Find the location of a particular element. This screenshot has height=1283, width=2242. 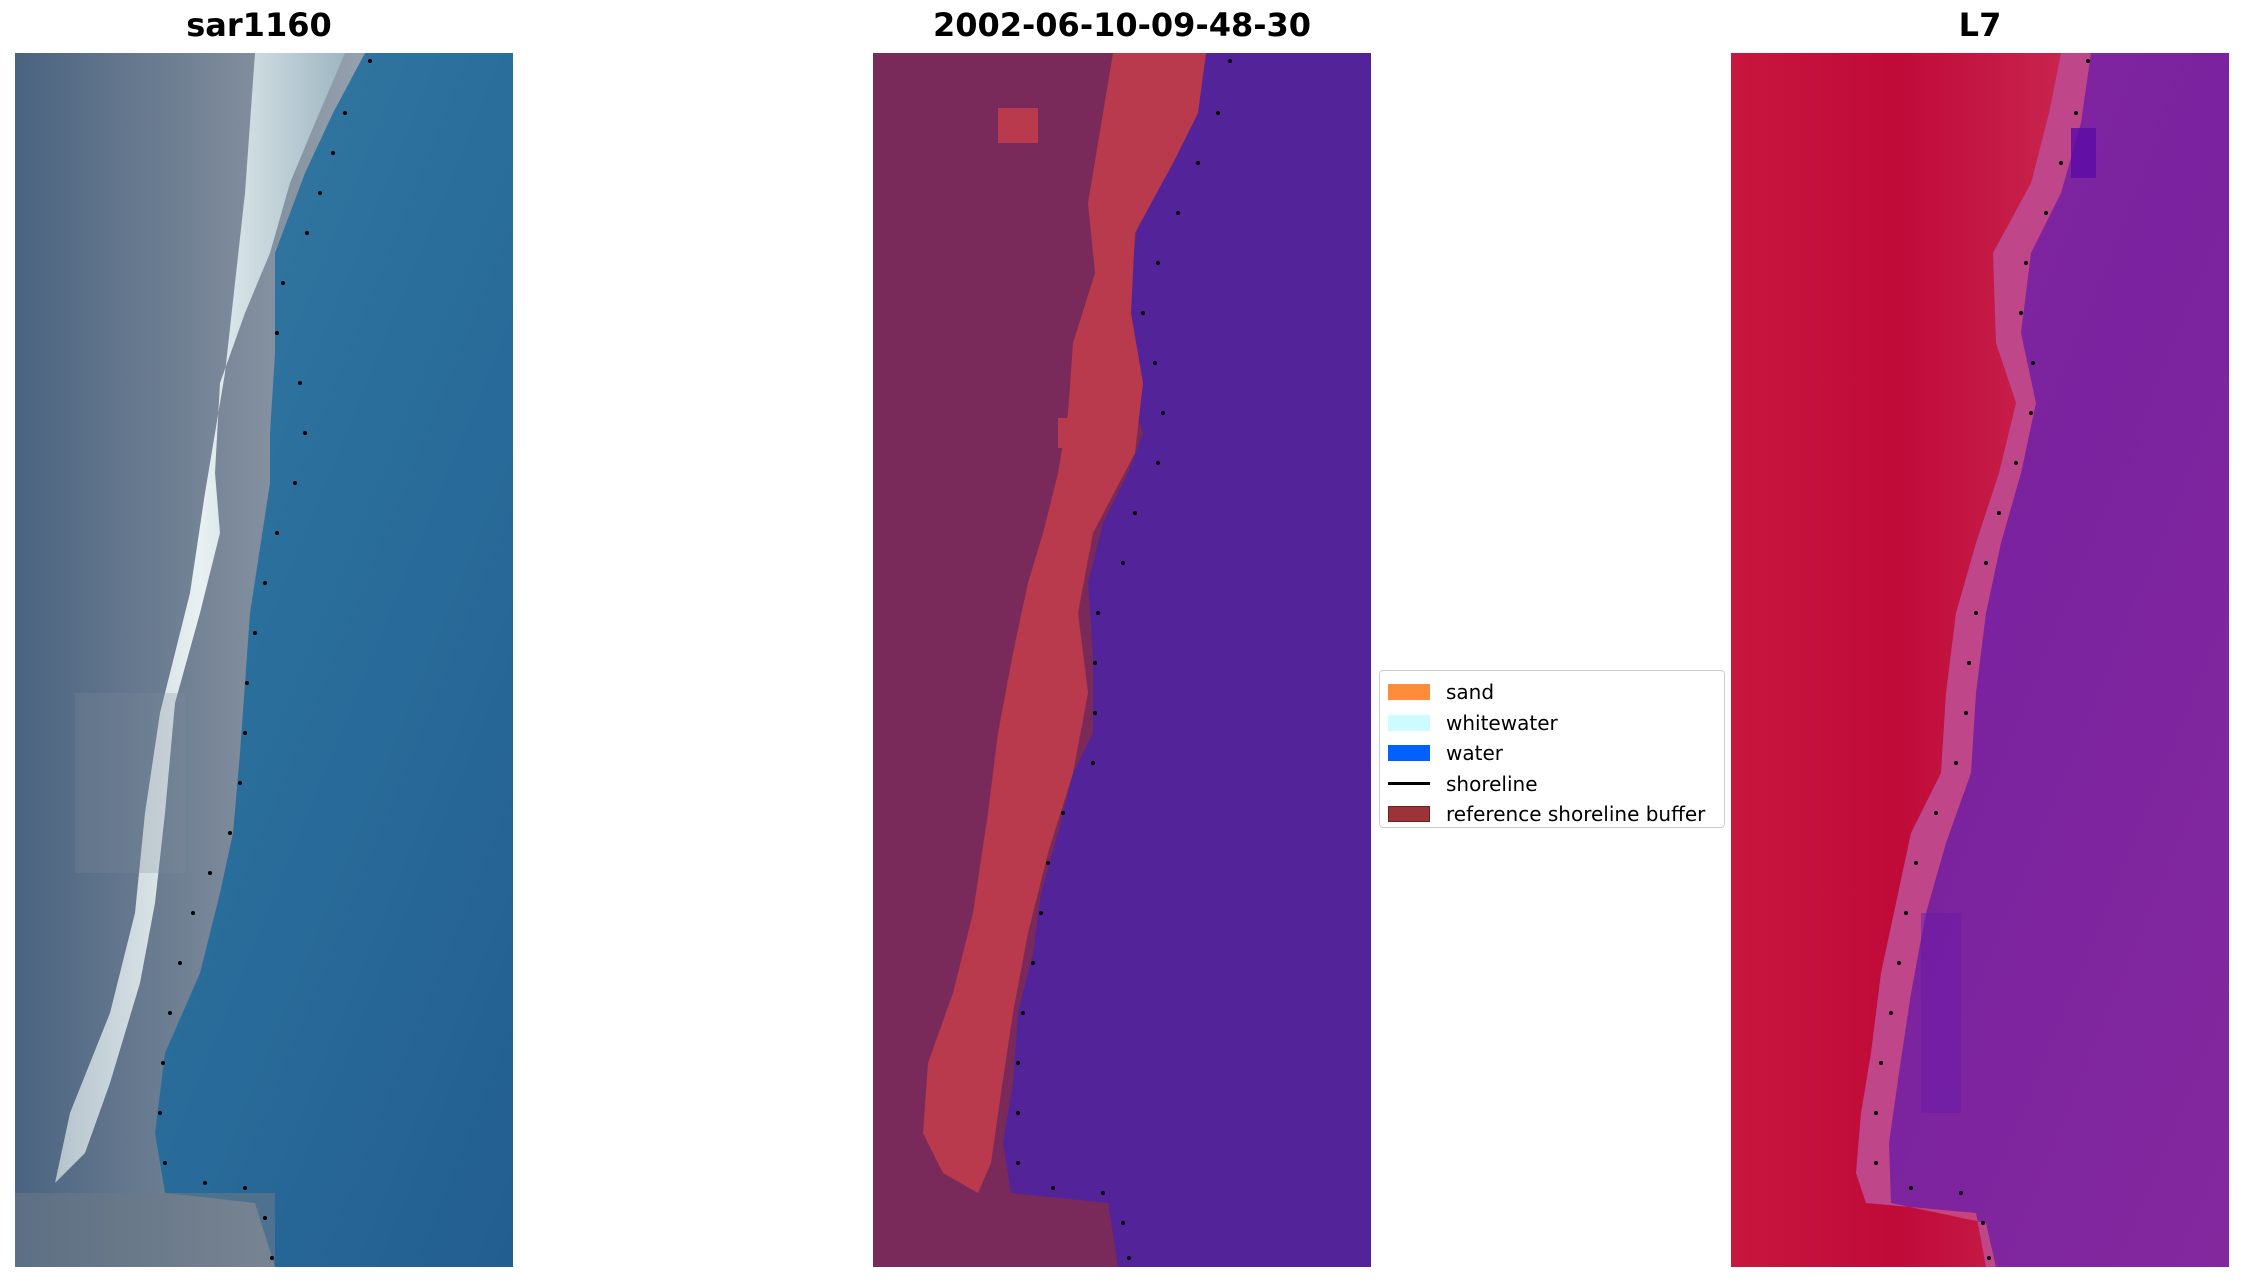

legend-item-reference-buffer: reference shoreline buffer is located at coordinates (1552, 814).